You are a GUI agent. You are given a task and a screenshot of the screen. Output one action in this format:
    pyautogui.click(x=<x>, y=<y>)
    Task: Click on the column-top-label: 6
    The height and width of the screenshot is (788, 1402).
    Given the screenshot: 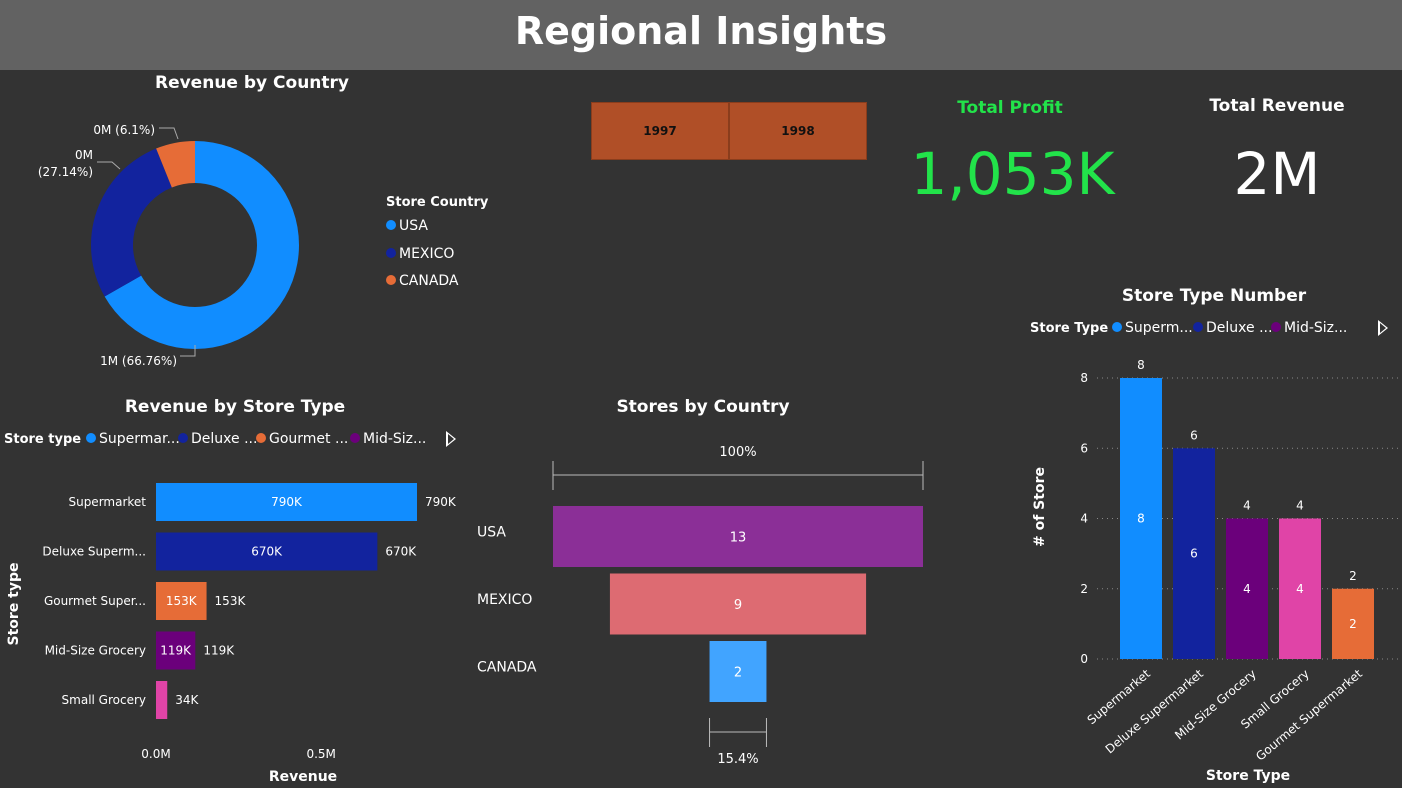 What is the action you would take?
    pyautogui.click(x=1194, y=435)
    